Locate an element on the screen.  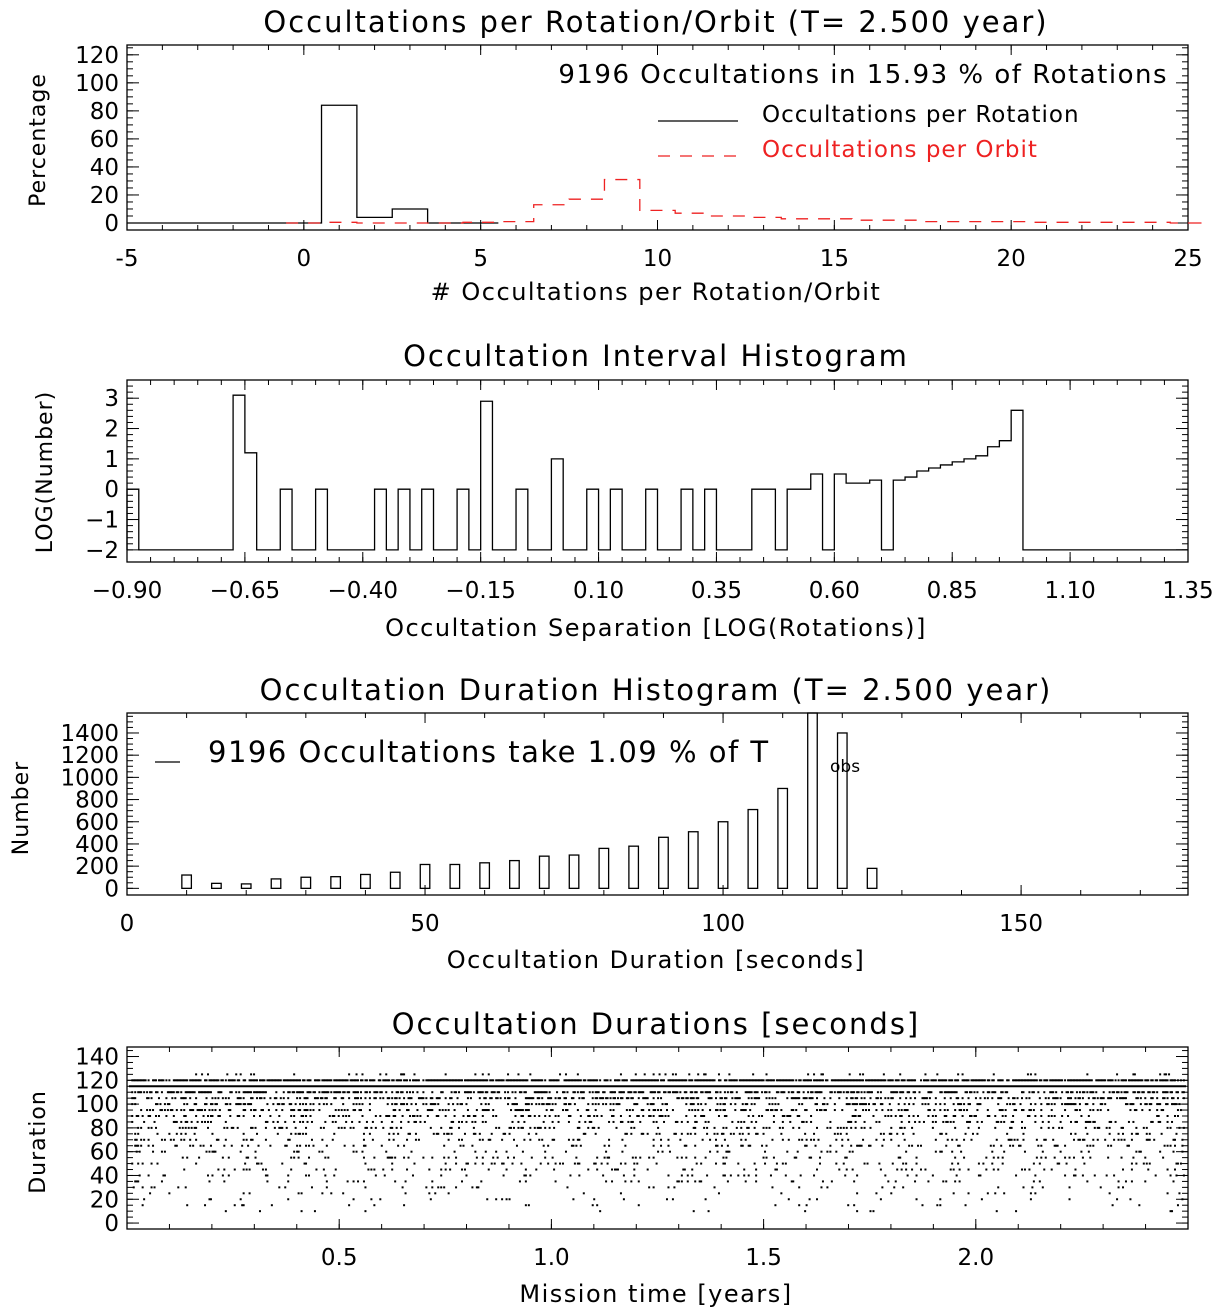
x-tick-label: 0 is located at coordinates (304, 259).